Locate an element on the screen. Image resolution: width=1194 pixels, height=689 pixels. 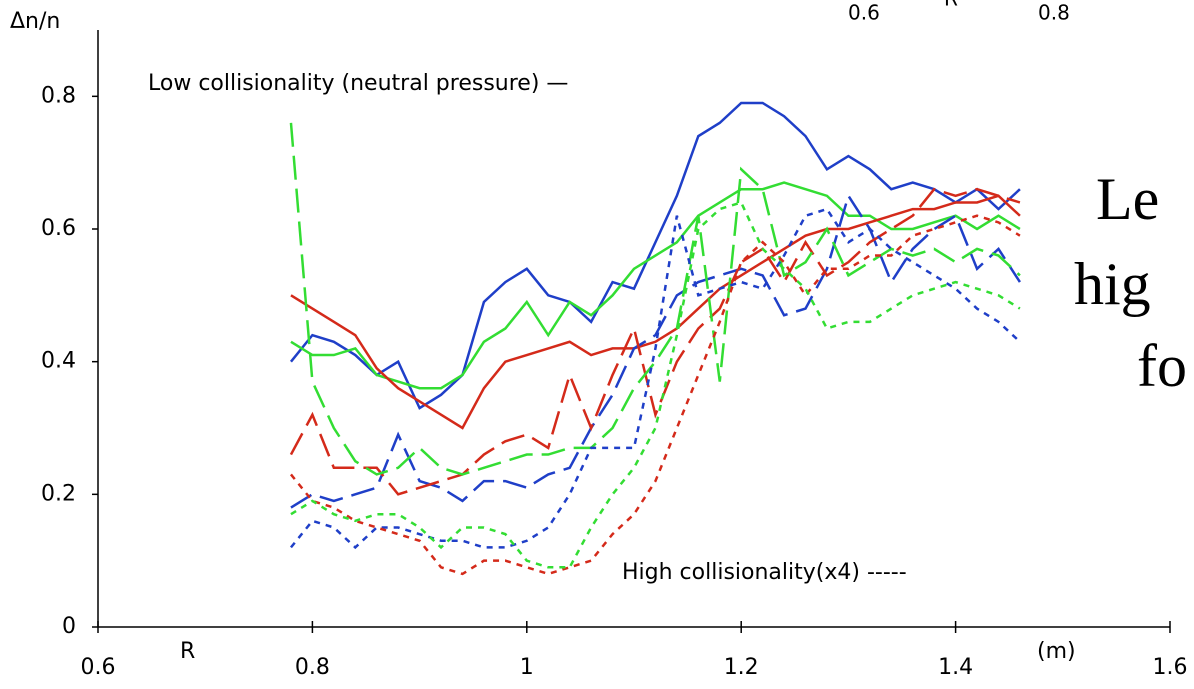
annotation: Low collisionality (neutral pressure) — is located at coordinates (358, 83).